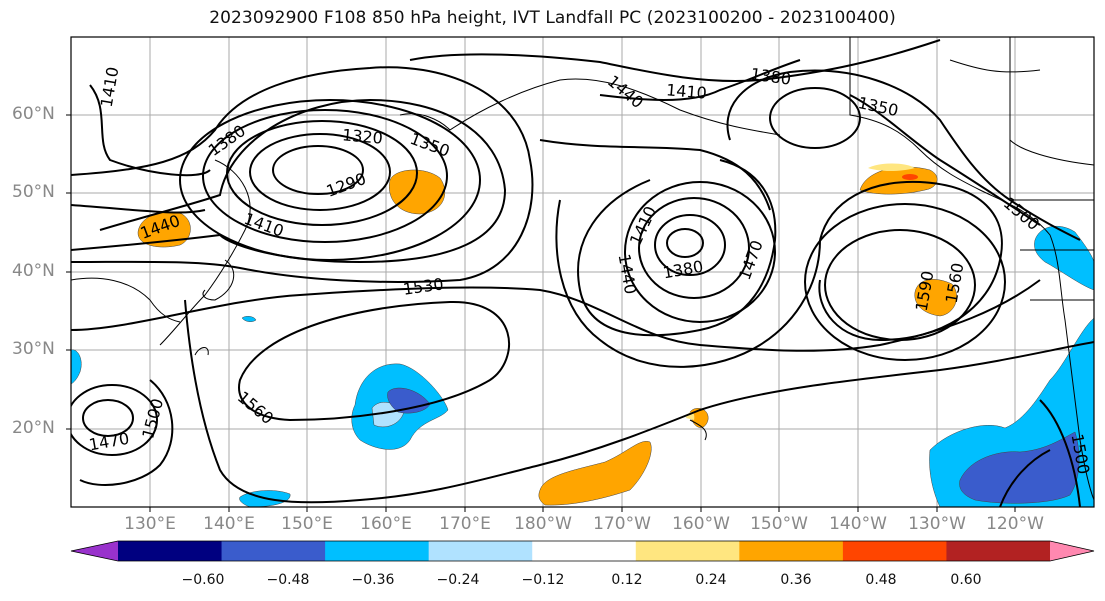  I want to click on lon-label: 170°W, so click(622, 524).